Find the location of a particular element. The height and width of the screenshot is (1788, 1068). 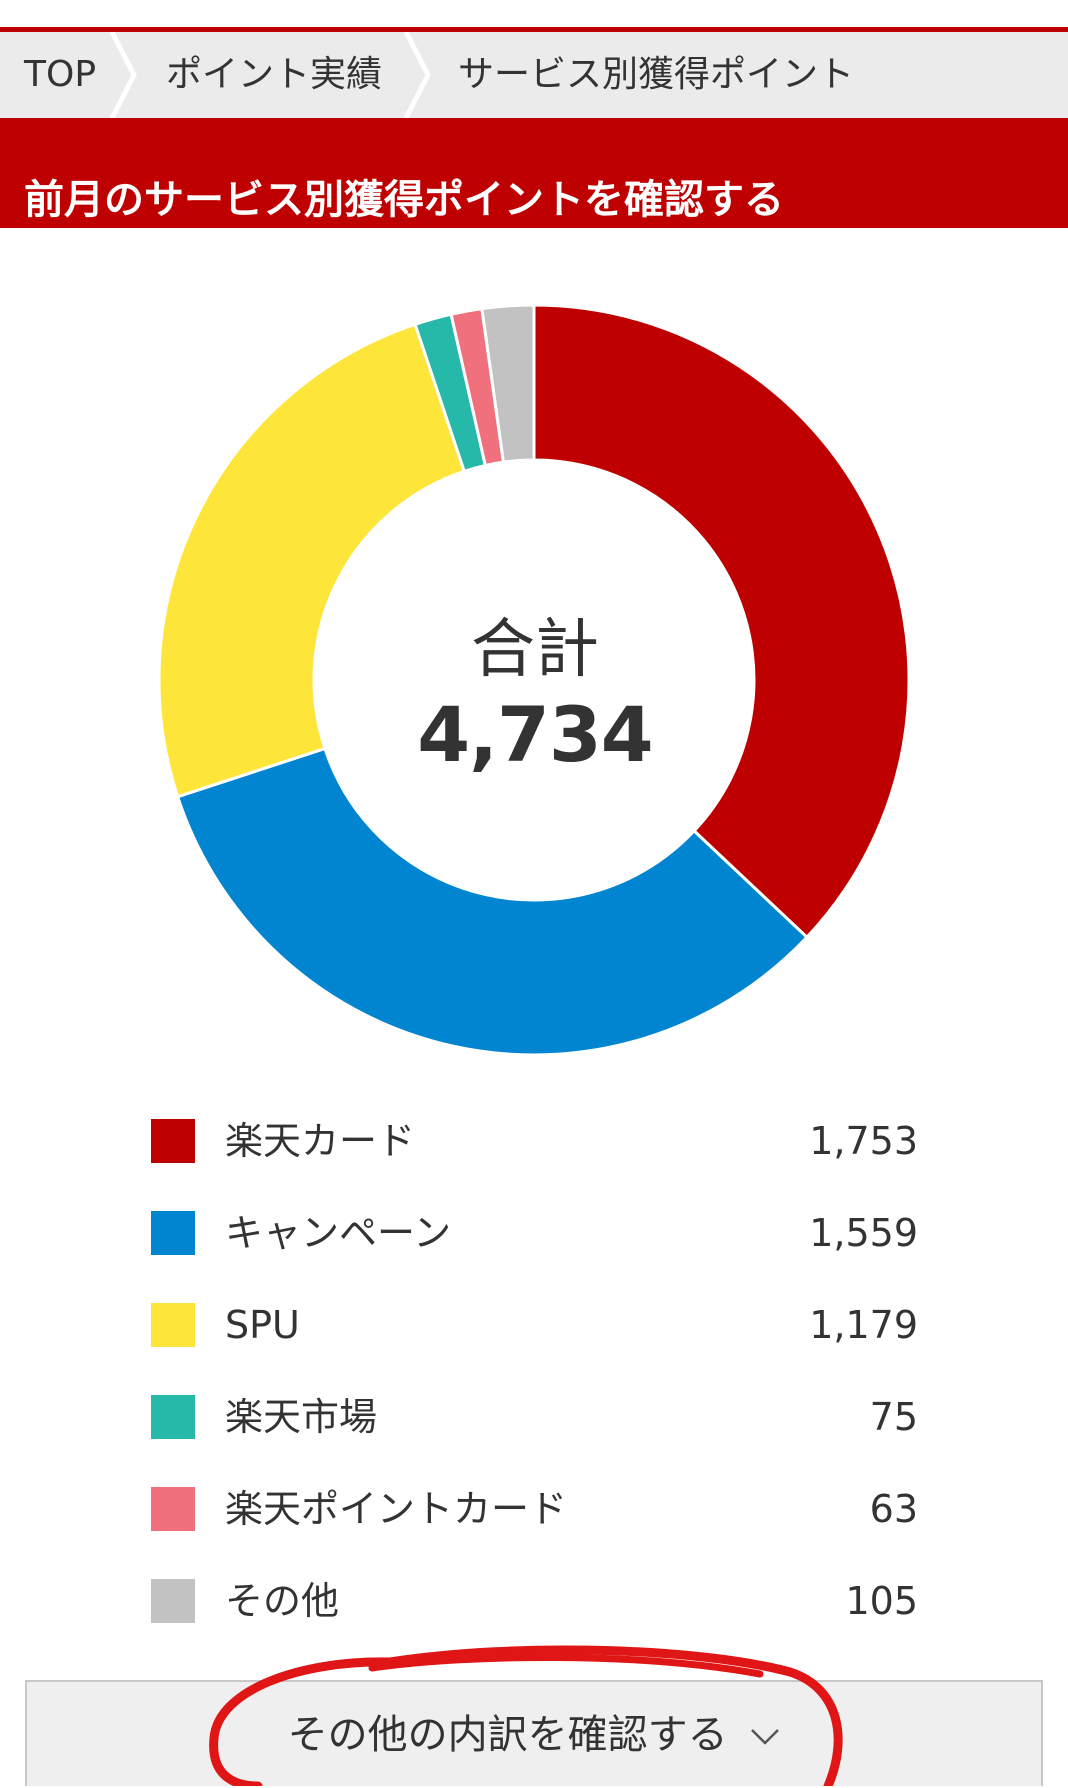

legend-label: SPU is located at coordinates (262, 1325).